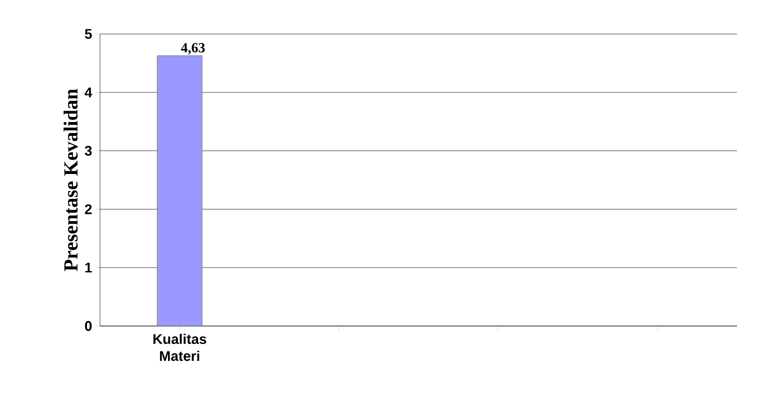 The image size is (757, 406). Describe the element at coordinates (88, 151) in the screenshot. I see `y-tick-label: 3` at that location.